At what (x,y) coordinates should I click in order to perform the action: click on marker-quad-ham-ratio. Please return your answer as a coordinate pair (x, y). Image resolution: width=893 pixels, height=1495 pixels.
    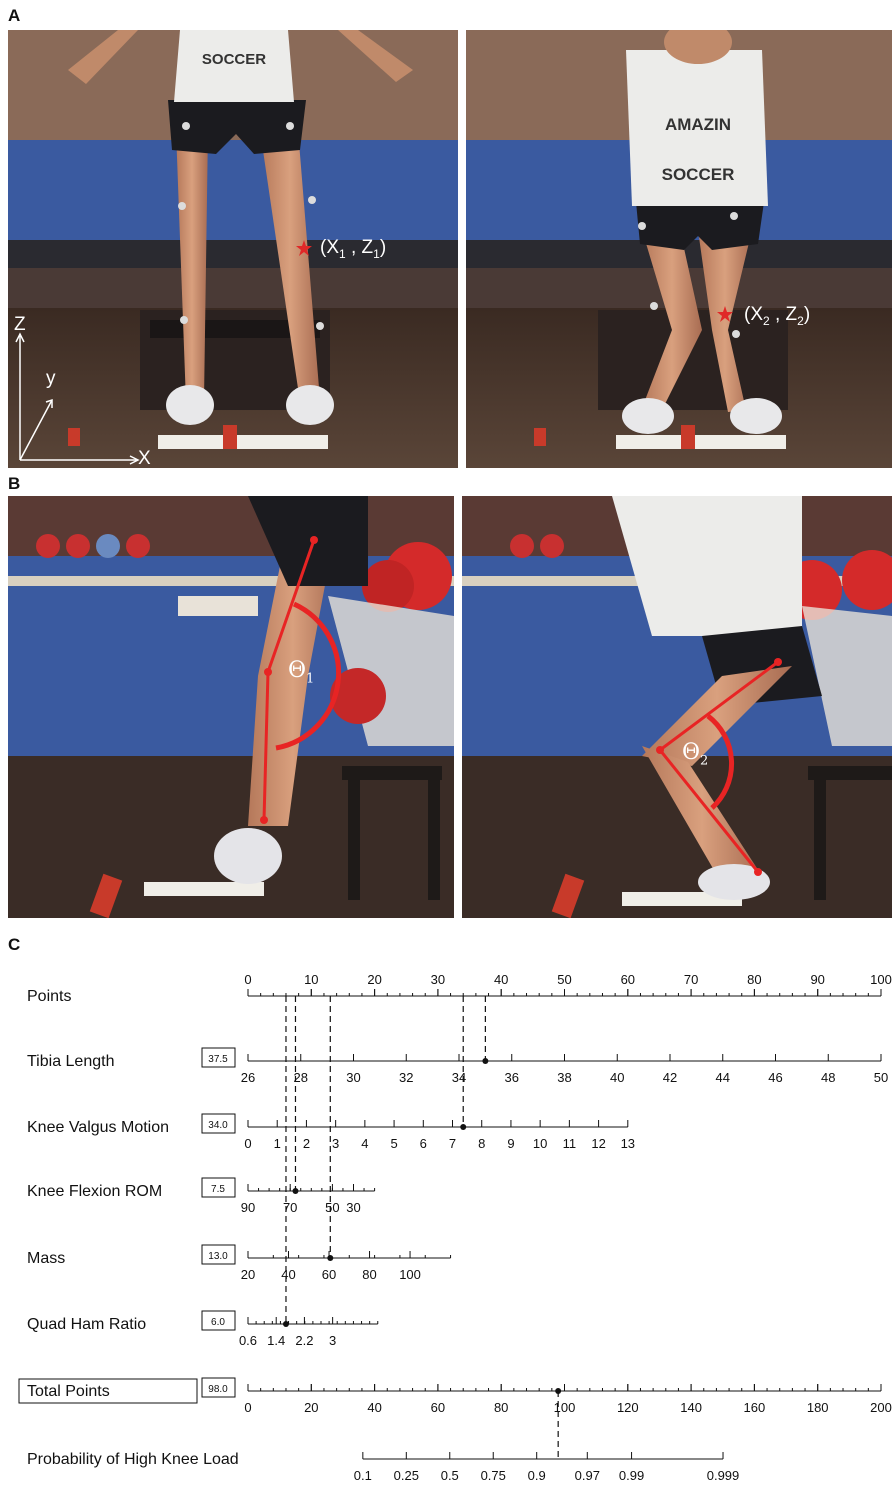
    Looking at the image, I should click on (285, 1324).